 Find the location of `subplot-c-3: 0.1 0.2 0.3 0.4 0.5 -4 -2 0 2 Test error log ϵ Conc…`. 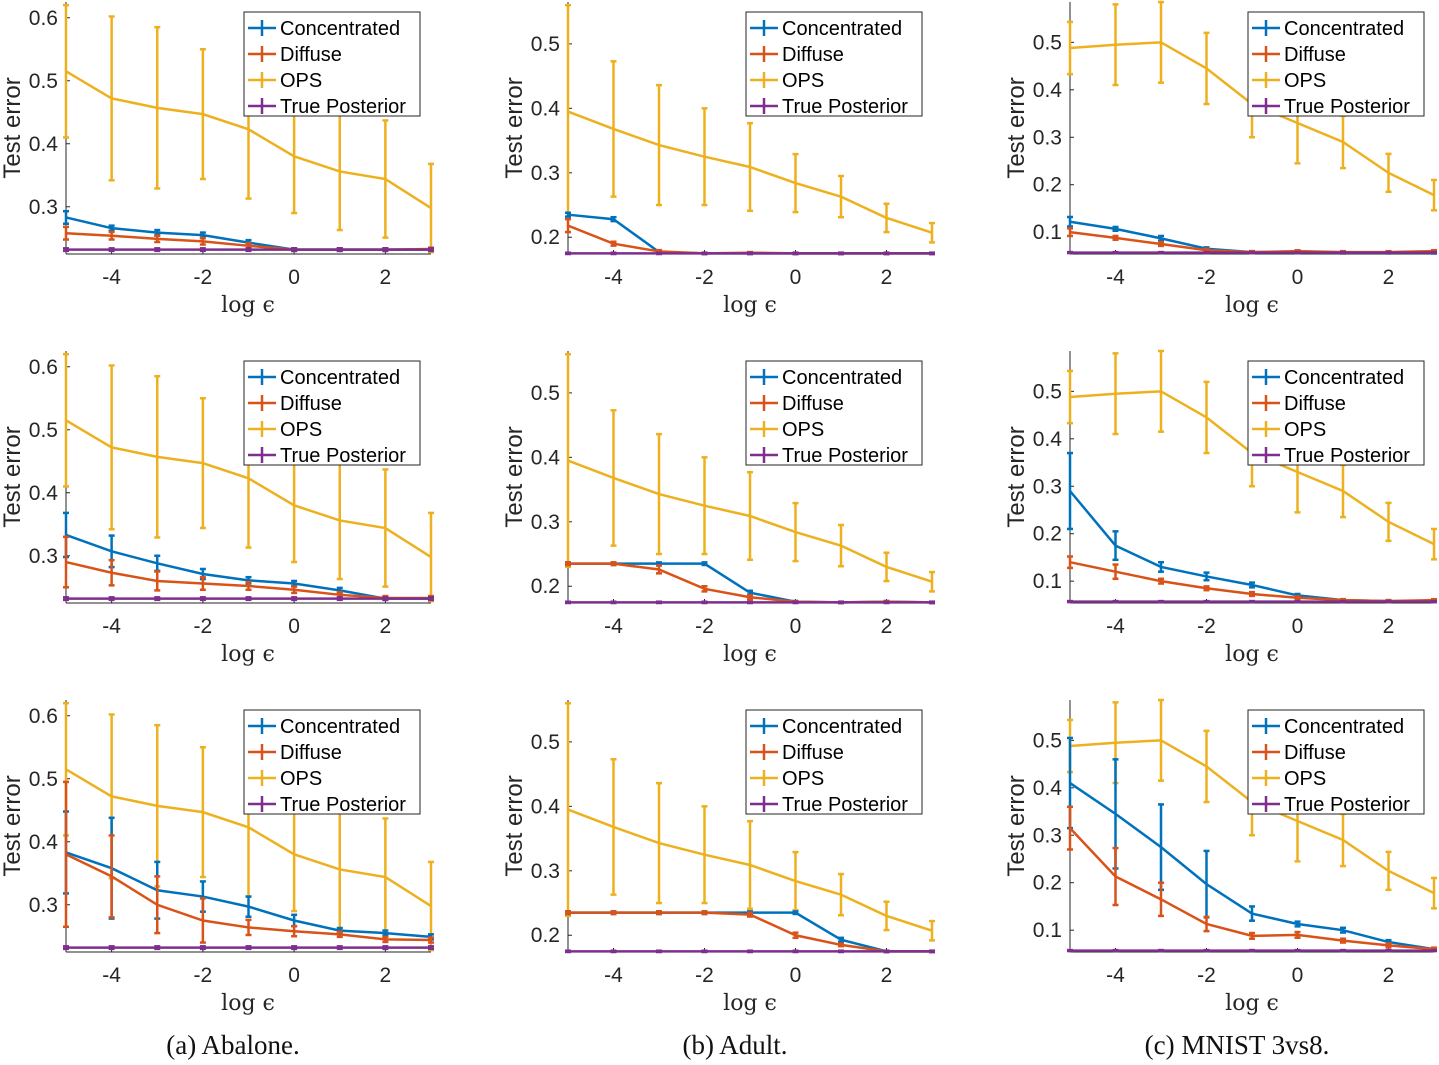

subplot-c-3: 0.1 0.2 0.3 0.4 0.5 -4 -2 0 2 Test error log ϵ Conc… is located at coordinates (1220, 857).